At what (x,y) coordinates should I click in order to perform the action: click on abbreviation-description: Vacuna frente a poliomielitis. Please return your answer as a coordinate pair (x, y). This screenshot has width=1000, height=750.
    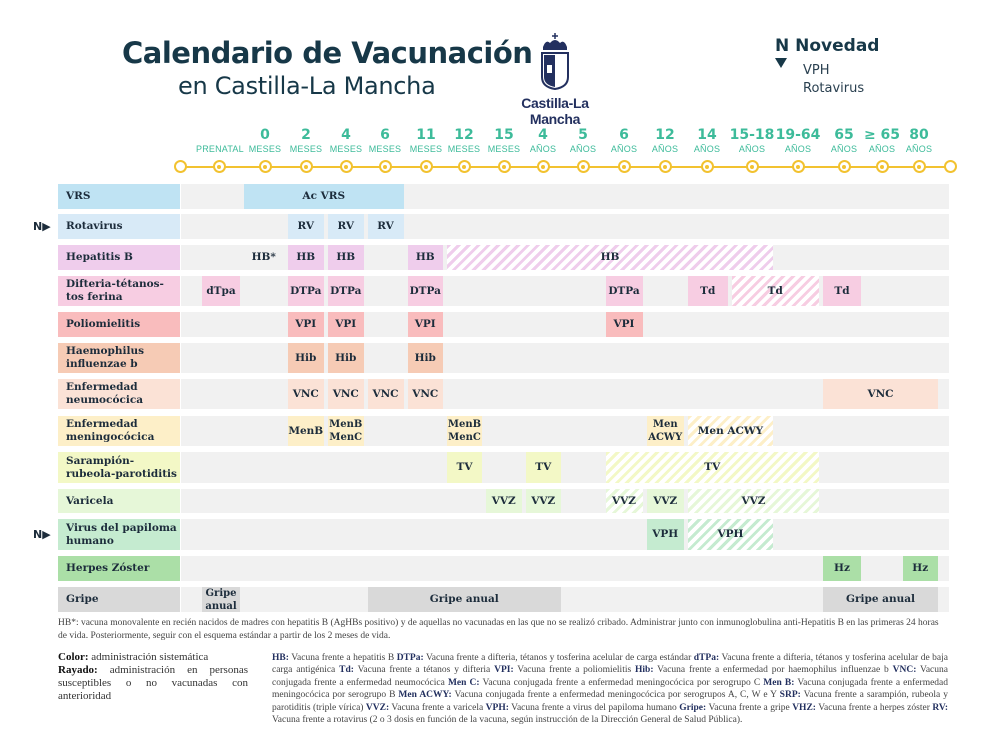
    Looking at the image, I should click on (574, 670).